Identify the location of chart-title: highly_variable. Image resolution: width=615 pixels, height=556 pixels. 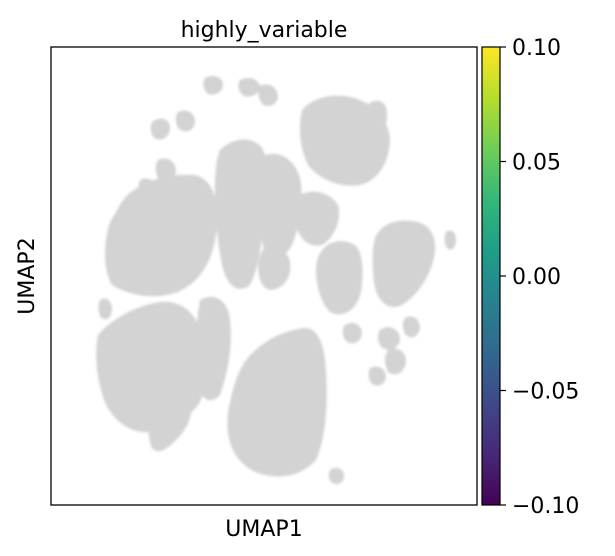
(264, 30).